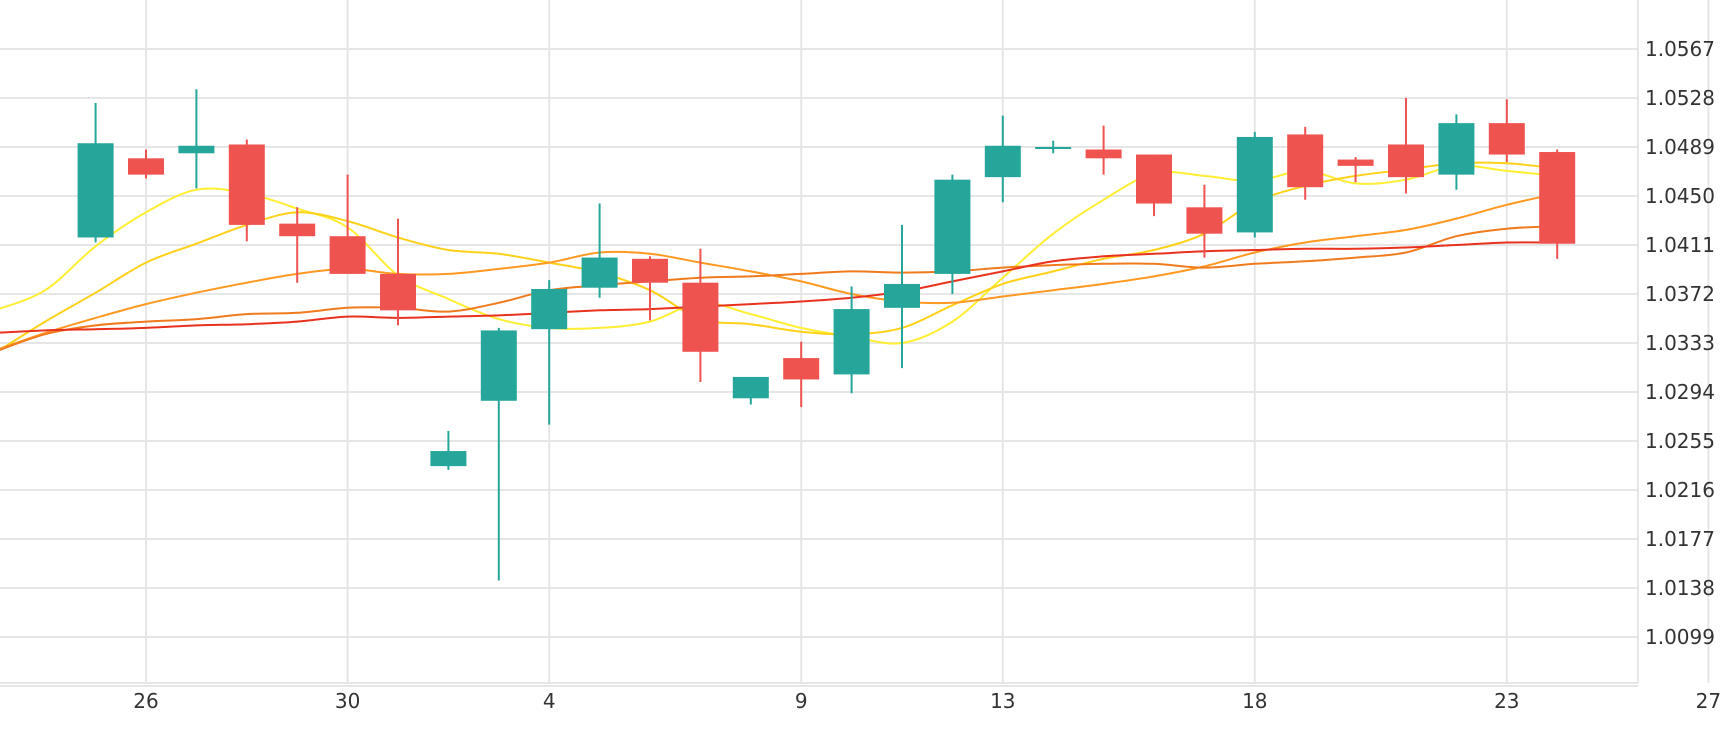  I want to click on y-tick-label: 1.0567, so click(1680, 49).